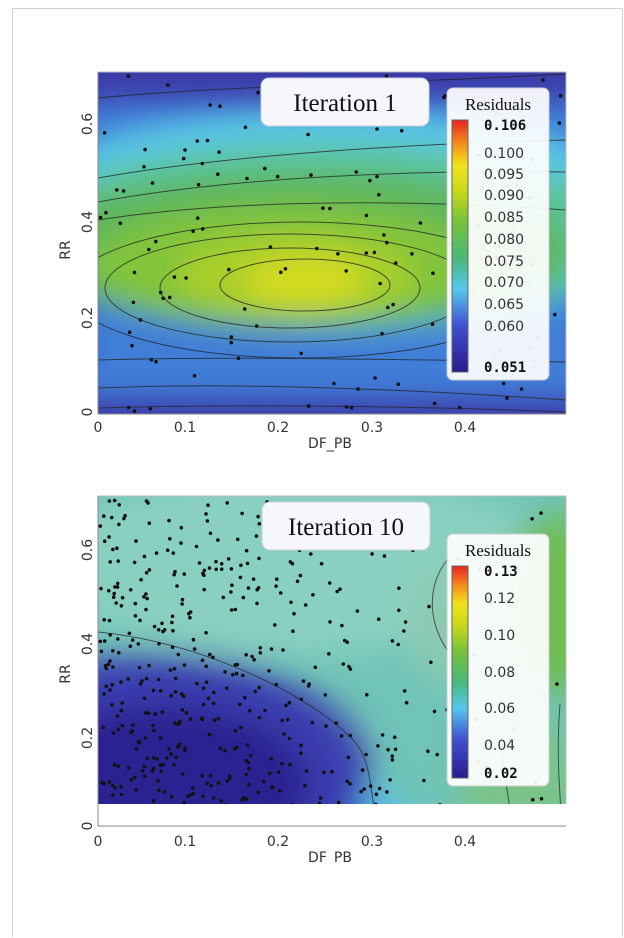  What do you see at coordinates (88, 222) in the screenshot?
I see `y-tick-label: 0.4` at bounding box center [88, 222].